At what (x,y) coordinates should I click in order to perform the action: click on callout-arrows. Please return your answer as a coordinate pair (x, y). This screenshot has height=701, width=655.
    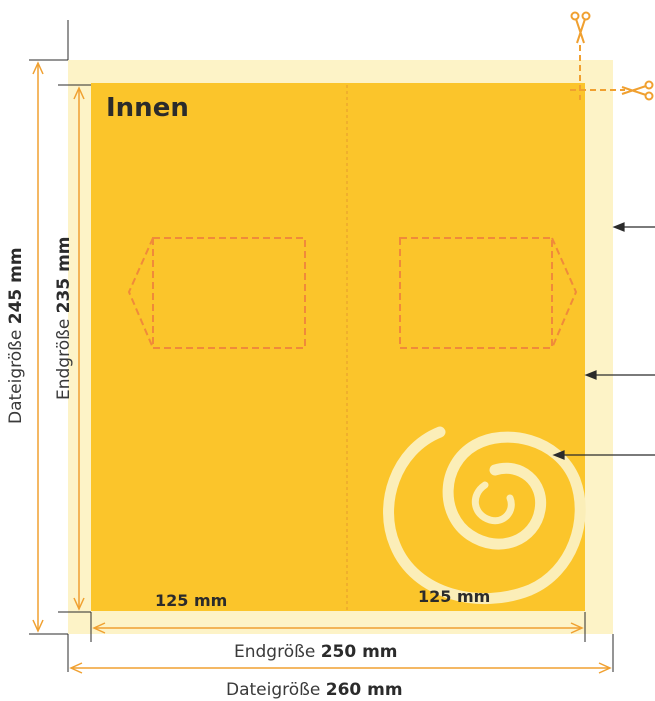
    Looking at the image, I should click on (603, 341).